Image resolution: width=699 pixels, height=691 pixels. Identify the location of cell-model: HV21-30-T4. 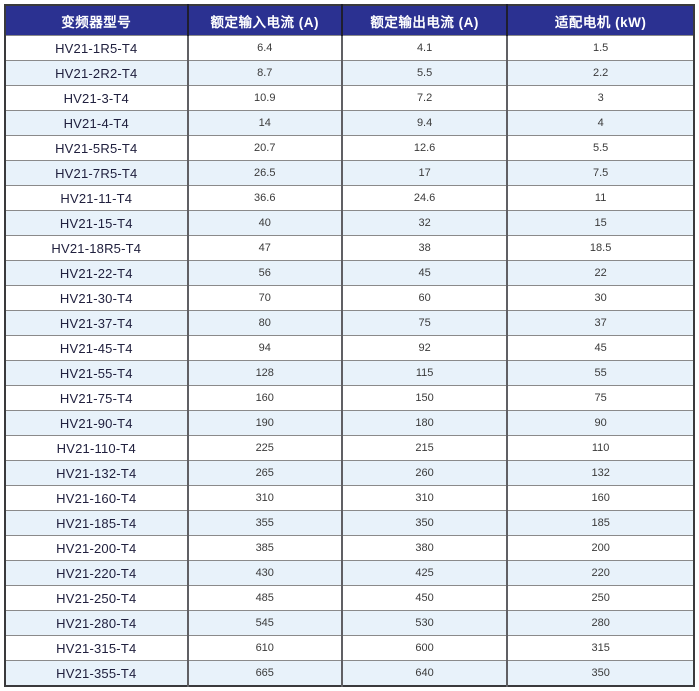
(96, 298).